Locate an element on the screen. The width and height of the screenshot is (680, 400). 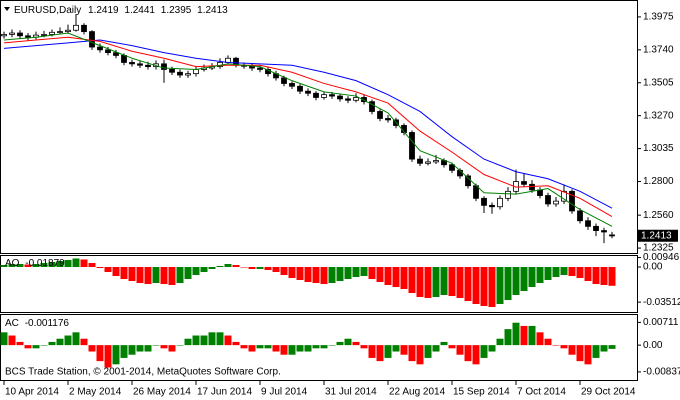
close-value: 1.2413 is located at coordinates (212, 10).